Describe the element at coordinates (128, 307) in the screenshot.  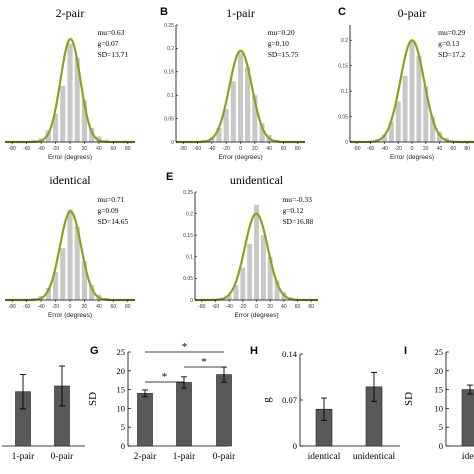
I see `x-tick-label: 80` at that location.